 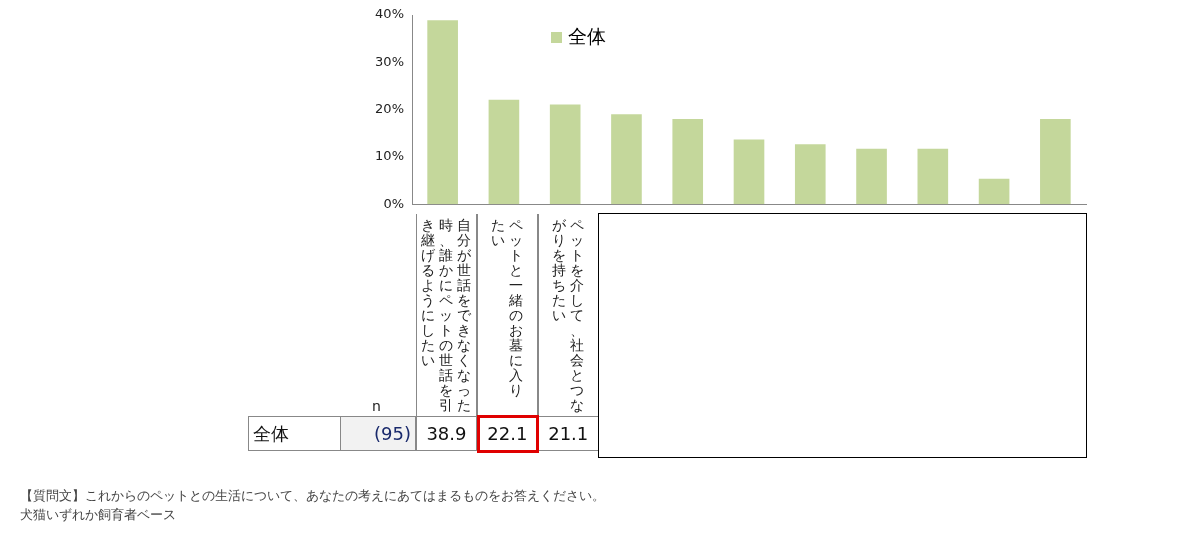 I want to click on text: 全体, so click(x=271, y=433).